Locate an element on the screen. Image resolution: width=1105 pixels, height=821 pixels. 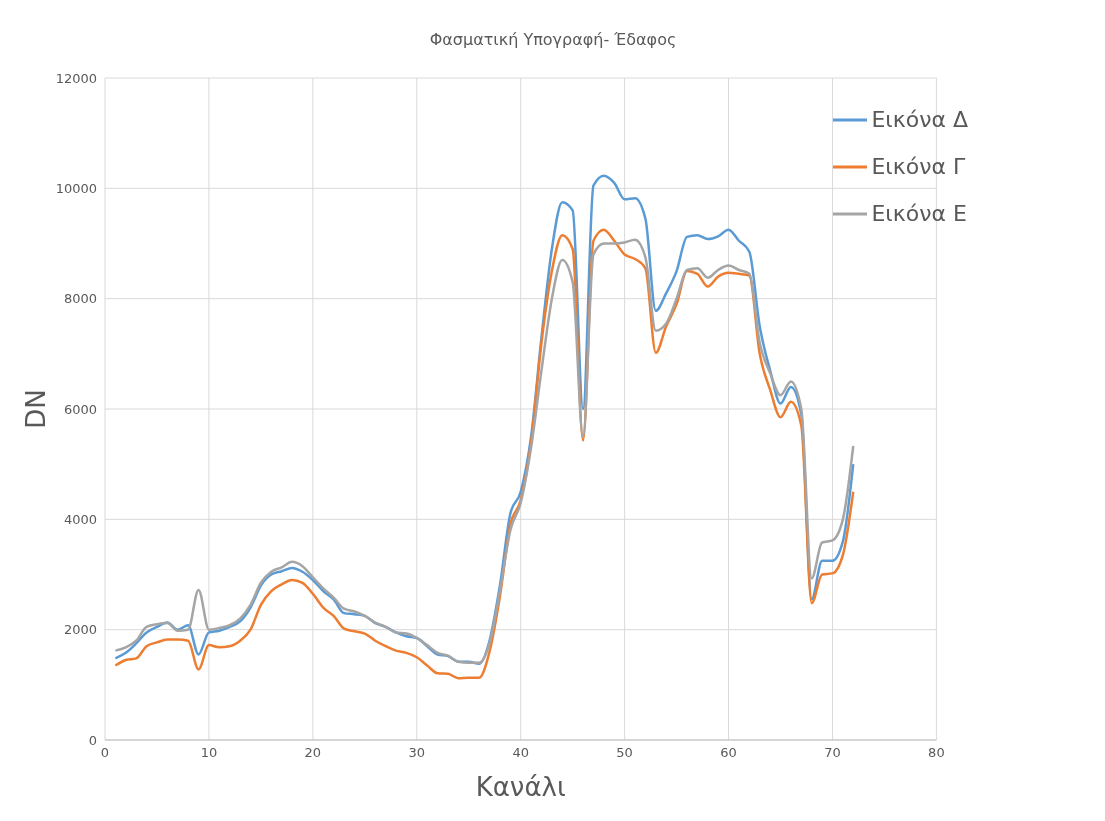
x-tick-label: 50 is located at coordinates (624, 753).